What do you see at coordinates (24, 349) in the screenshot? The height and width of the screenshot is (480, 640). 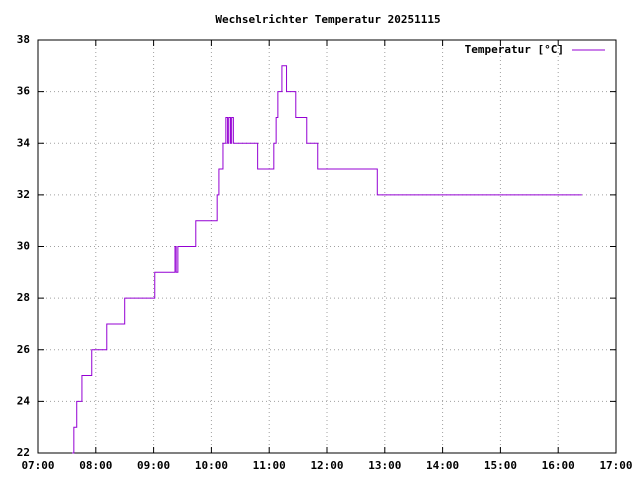 I see `y-tick-label: 26` at bounding box center [24, 349].